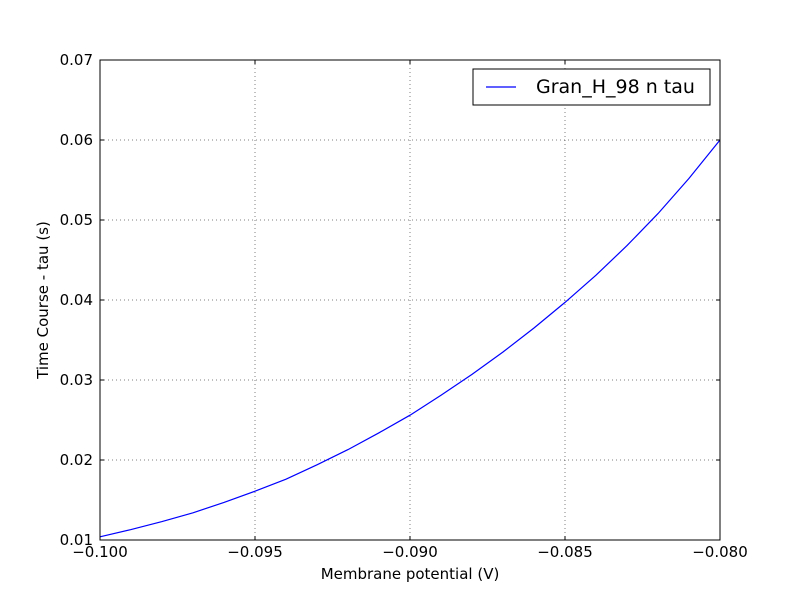 This screenshot has width=800, height=600. I want to click on y-tick-label: 0.01, so click(76, 540).